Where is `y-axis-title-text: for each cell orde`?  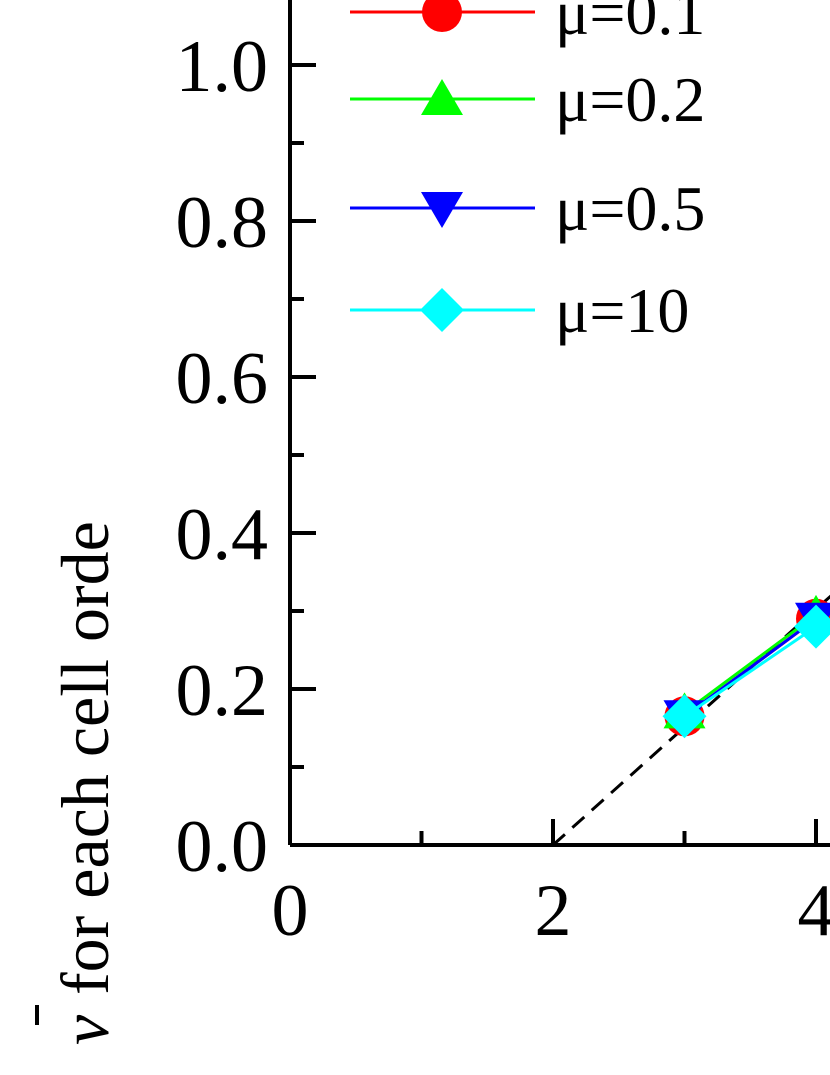 y-axis-title-text: for each cell orde is located at coordinates (85, 758).